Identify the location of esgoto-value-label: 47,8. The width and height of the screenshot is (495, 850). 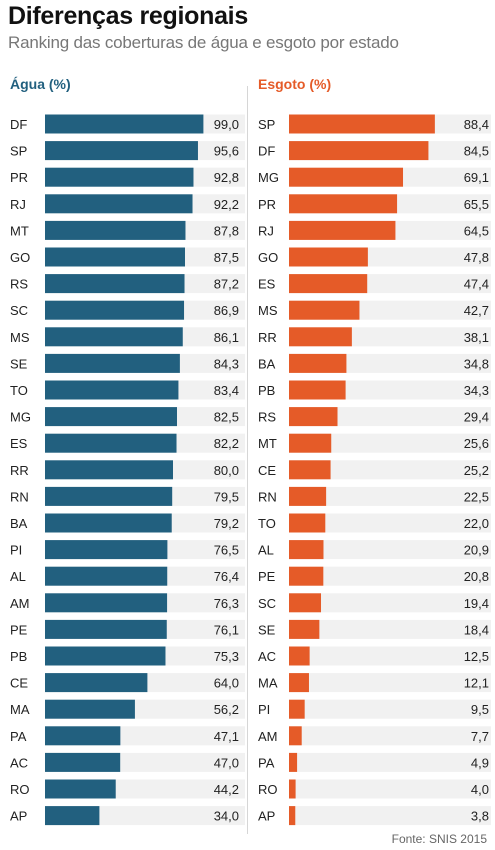
(476, 257).